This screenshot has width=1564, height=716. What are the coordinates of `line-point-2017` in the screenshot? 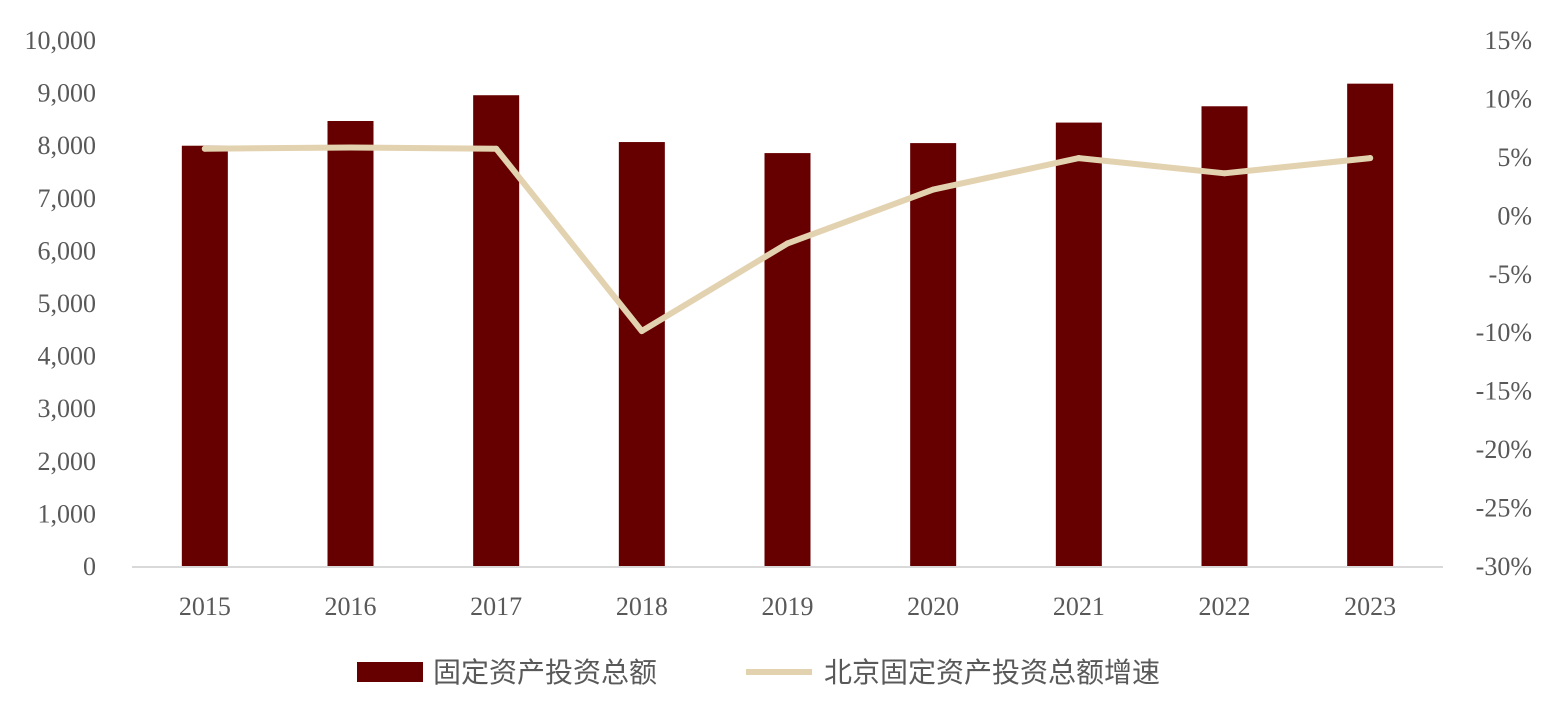 It's located at (496, 148).